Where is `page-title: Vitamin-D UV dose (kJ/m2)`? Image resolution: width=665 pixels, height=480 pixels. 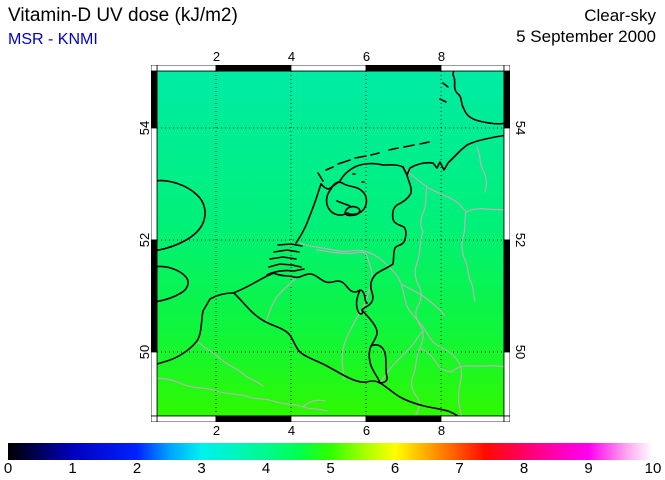
page-title: Vitamin-D UV dose (kJ/m2) is located at coordinates (123, 15).